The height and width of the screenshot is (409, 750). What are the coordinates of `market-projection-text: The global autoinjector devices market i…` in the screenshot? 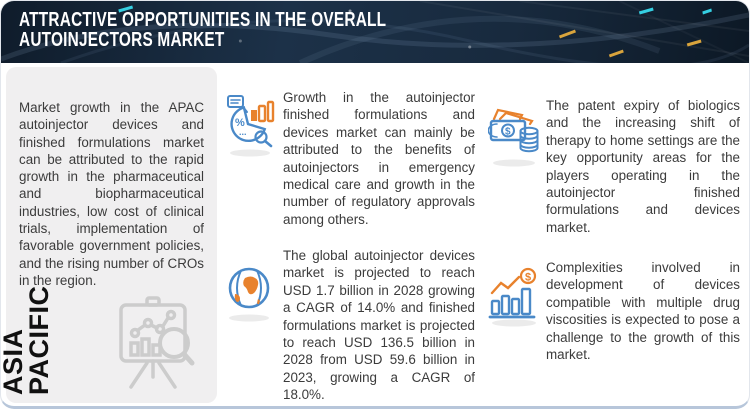 It's located at (379, 325).